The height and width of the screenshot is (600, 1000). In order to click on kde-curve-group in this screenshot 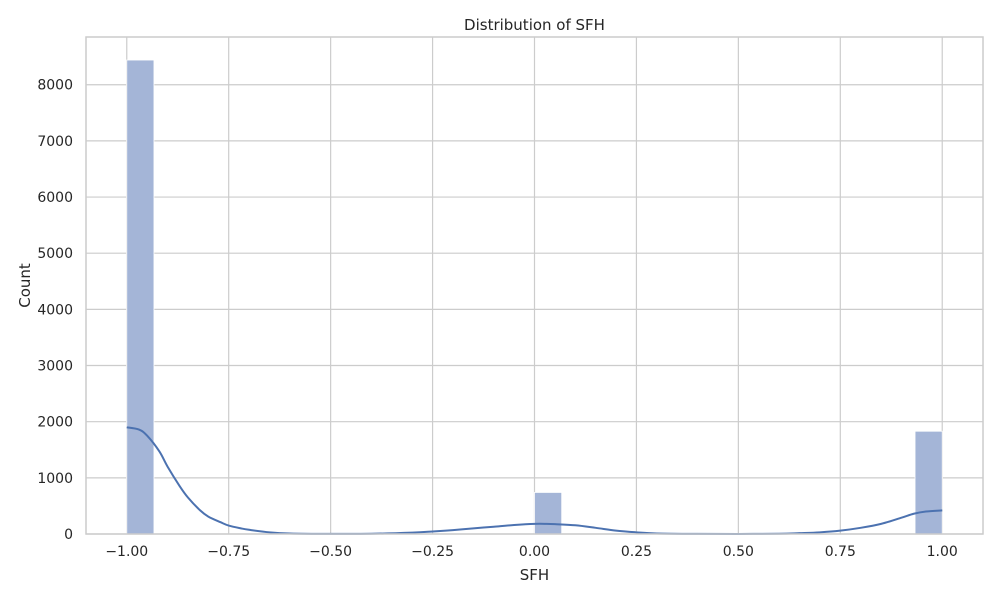, I will do `click(534, 480)`.